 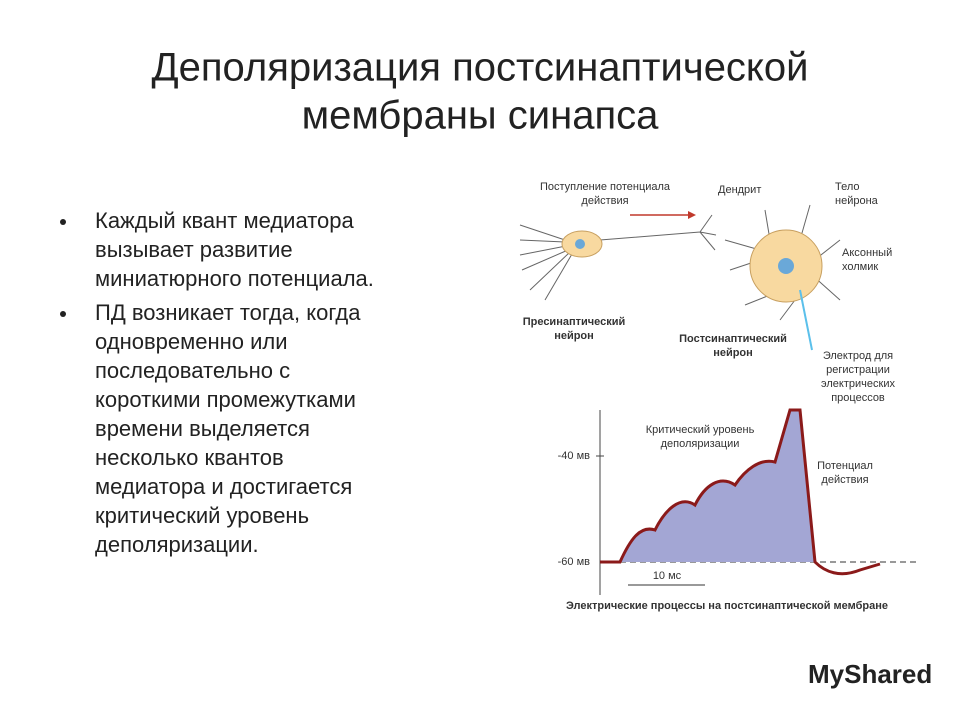 I want to click on potential-graph, so click(x=758, y=501).